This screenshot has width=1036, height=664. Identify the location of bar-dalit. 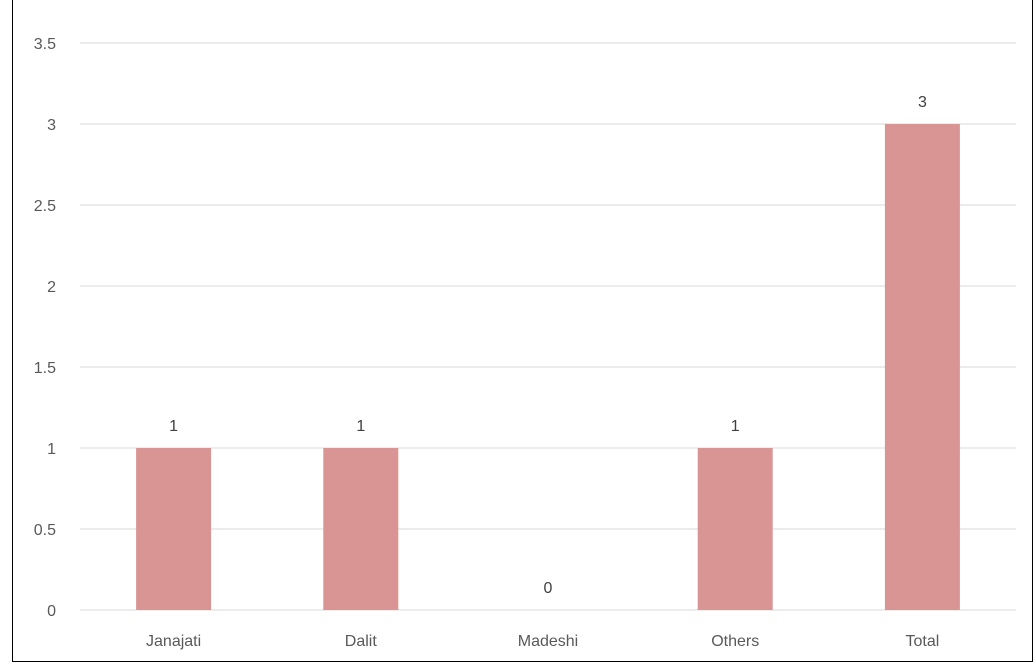
(361, 529).